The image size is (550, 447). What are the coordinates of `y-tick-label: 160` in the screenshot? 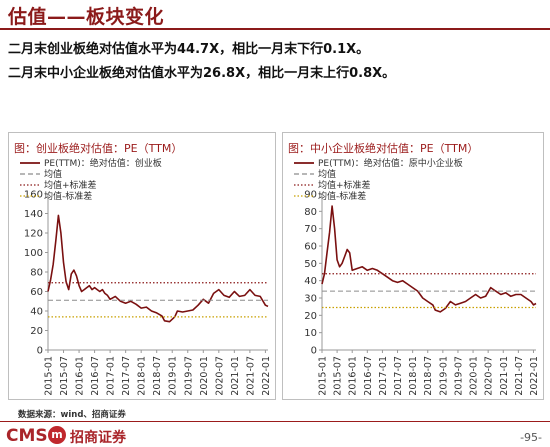 It's located at (33, 195).